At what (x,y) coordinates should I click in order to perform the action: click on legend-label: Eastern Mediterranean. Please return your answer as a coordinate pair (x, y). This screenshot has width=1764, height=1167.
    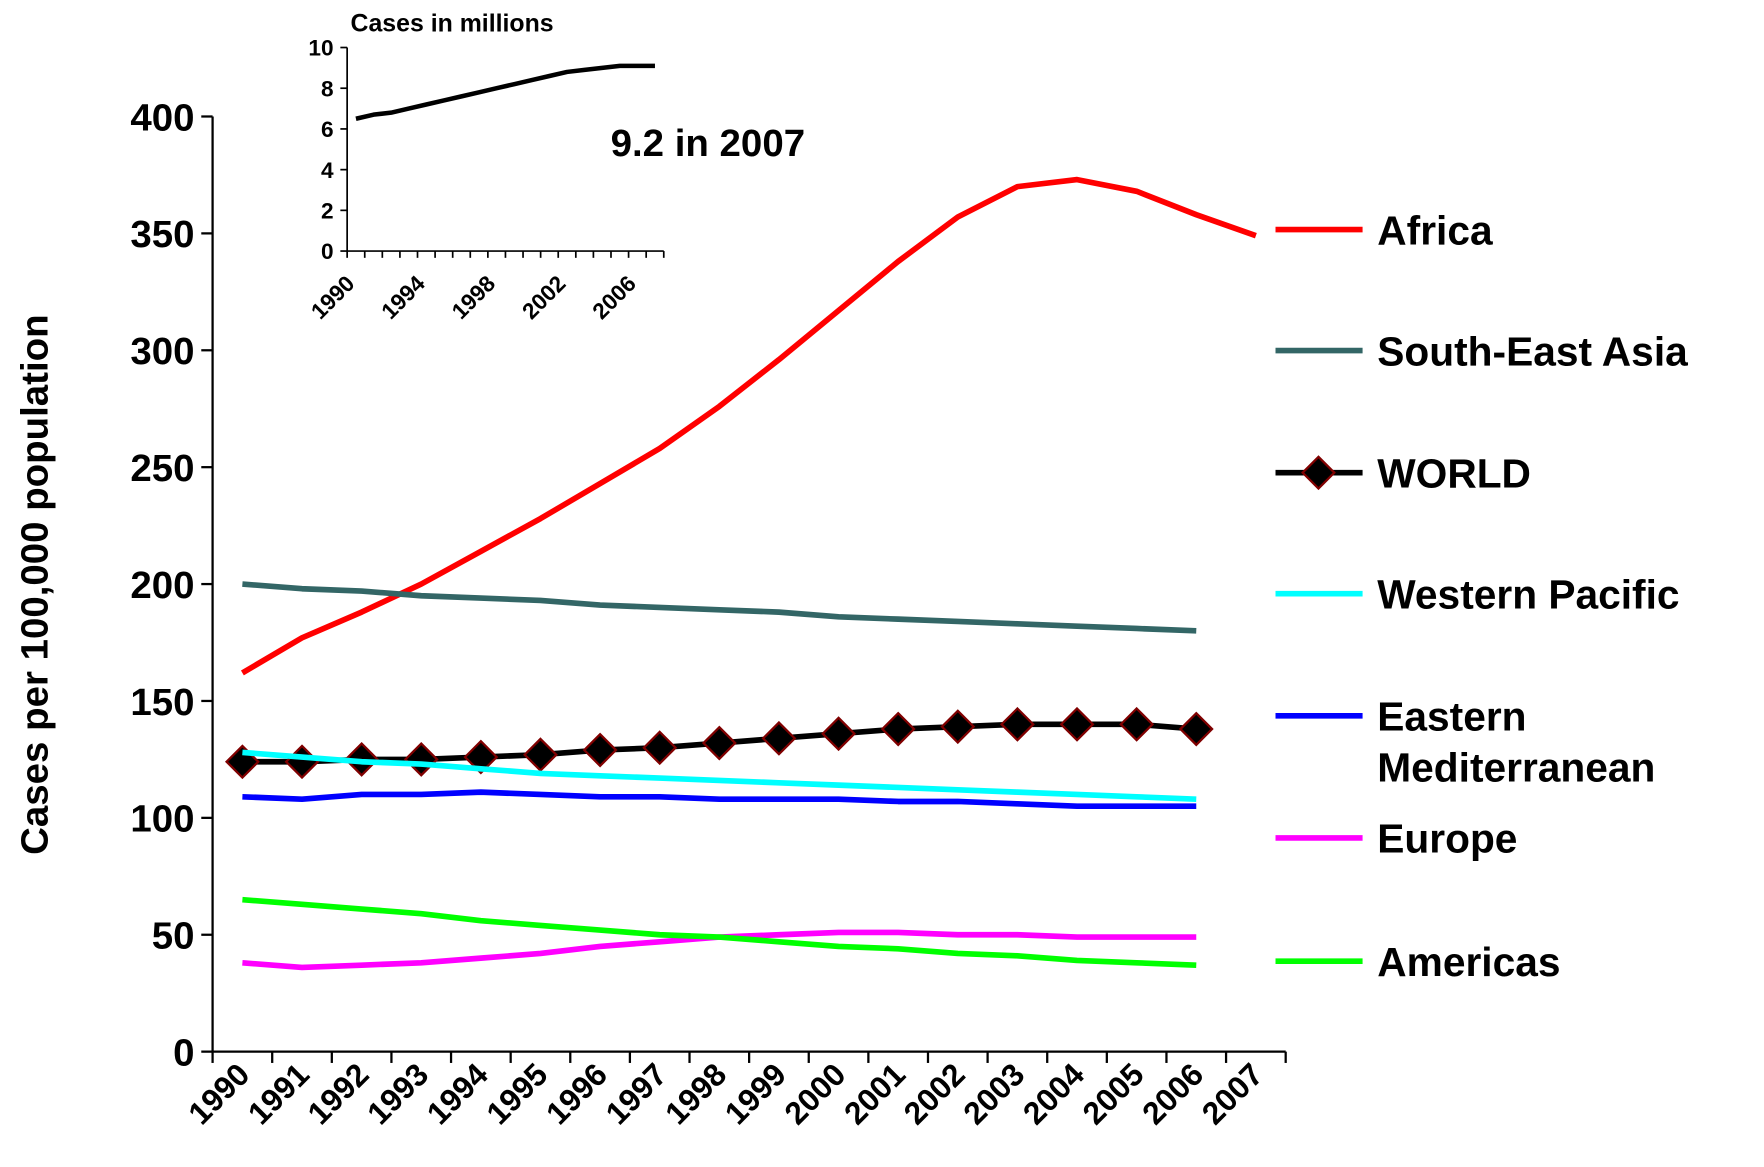
    Looking at the image, I should click on (1516, 741).